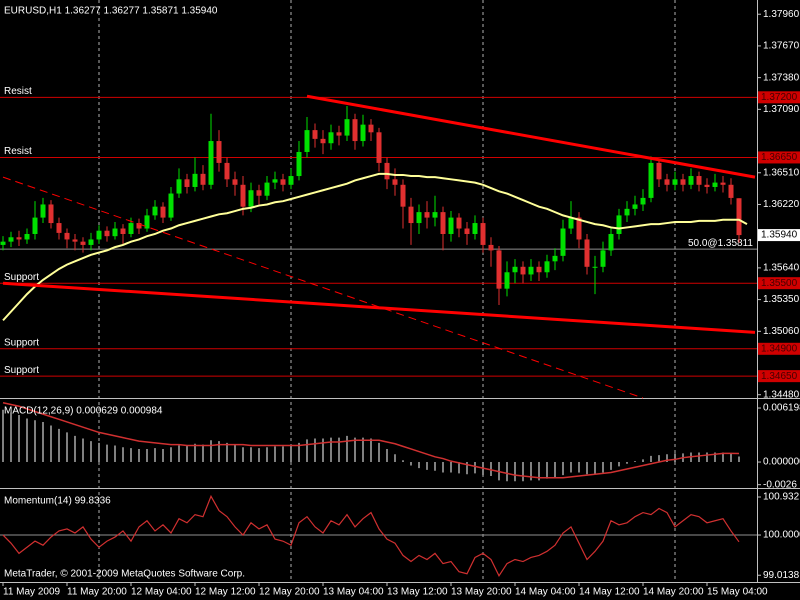  What do you see at coordinates (781, 172) in the screenshot?
I see `y-tick-label: 1.36510` at bounding box center [781, 172].